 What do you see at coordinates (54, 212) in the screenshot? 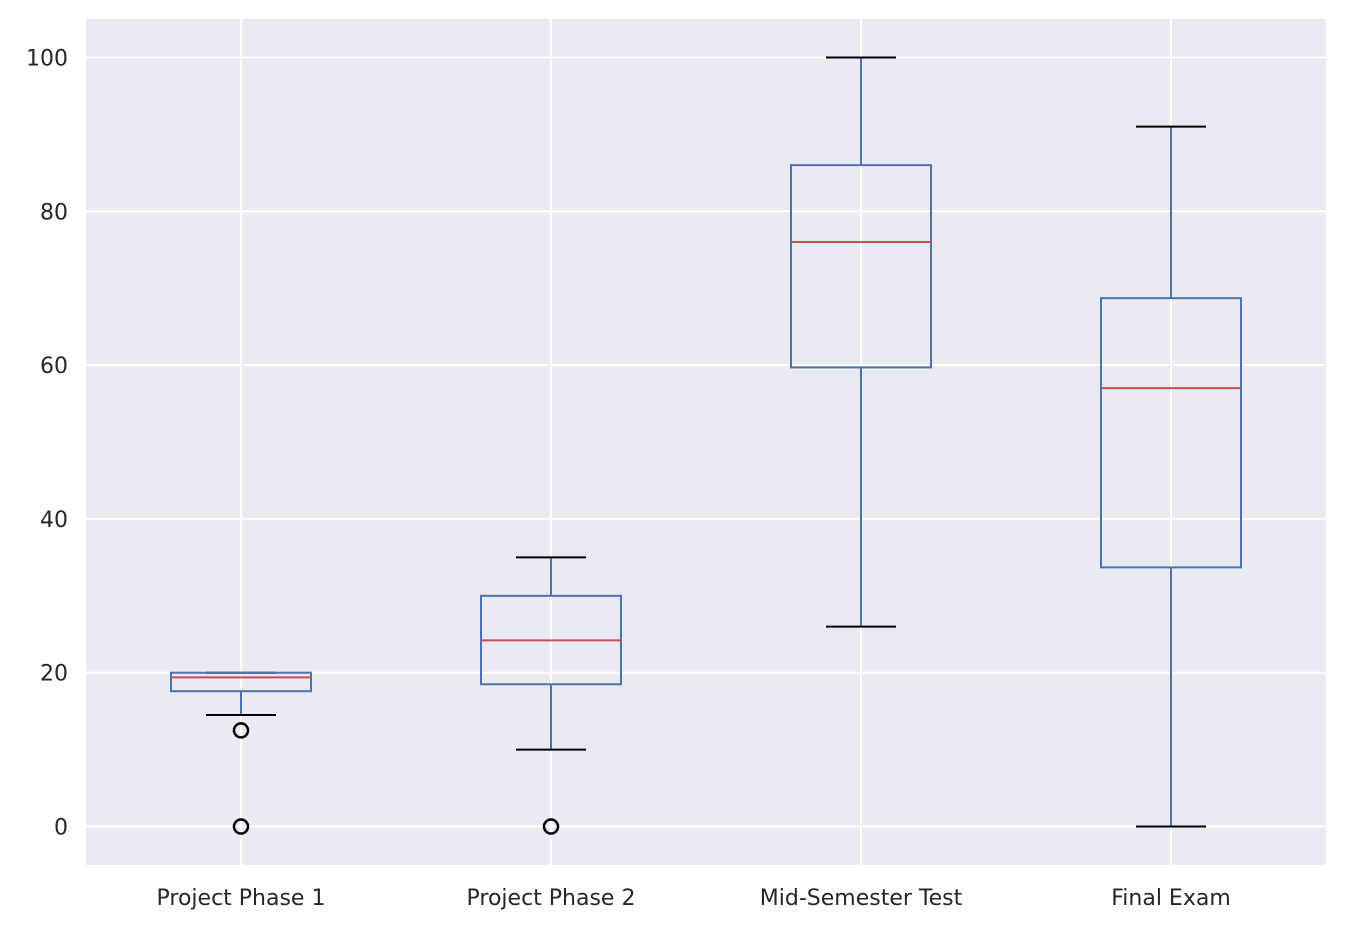
I see `y-tick-label-80: 80` at bounding box center [54, 212].